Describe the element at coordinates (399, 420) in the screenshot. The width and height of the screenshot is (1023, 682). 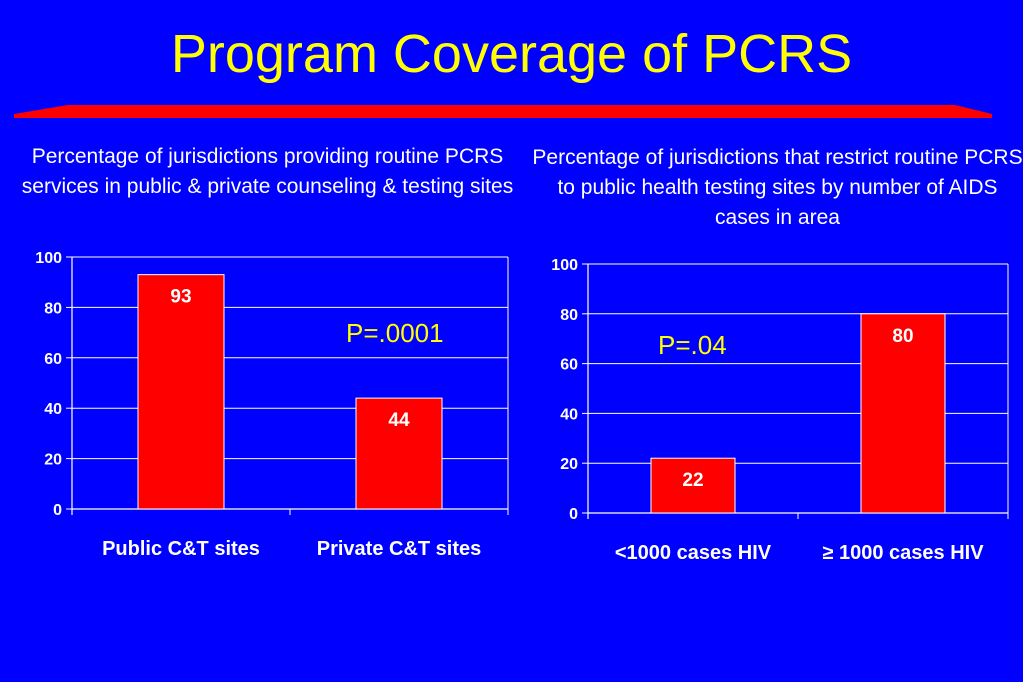
I see `bar-data-label: 44` at that location.